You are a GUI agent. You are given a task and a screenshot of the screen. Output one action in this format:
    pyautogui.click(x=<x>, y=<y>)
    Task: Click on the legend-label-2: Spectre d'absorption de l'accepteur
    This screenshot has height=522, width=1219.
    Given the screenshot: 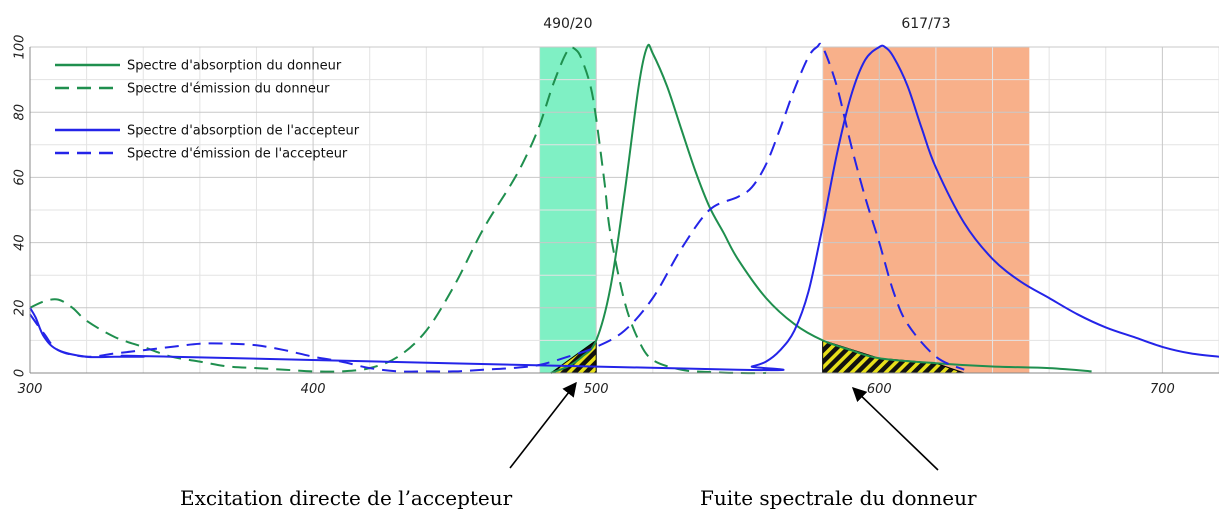 What is the action you would take?
    pyautogui.click(x=243, y=131)
    